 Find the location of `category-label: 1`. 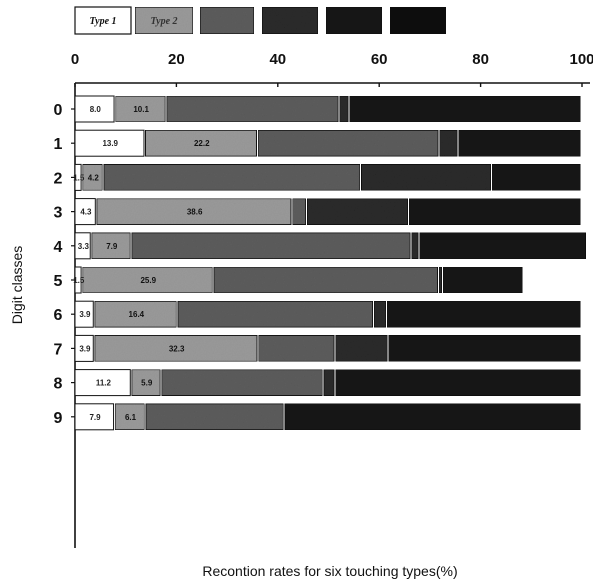

category-label: 1 is located at coordinates (58, 144).